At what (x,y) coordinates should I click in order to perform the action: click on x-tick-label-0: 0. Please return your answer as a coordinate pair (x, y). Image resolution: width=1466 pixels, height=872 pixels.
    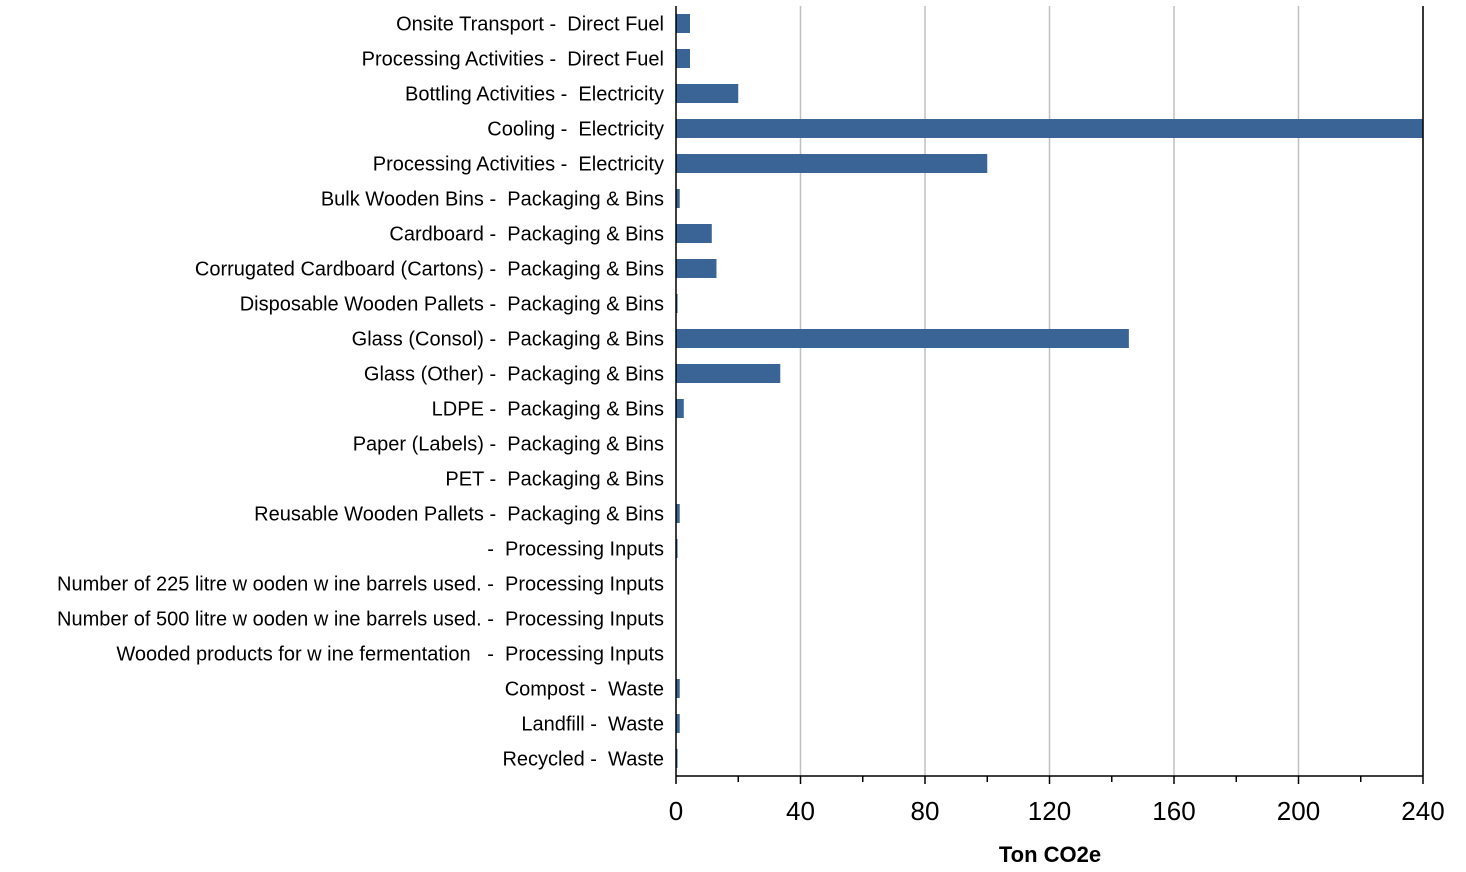
    Looking at the image, I should click on (676, 811).